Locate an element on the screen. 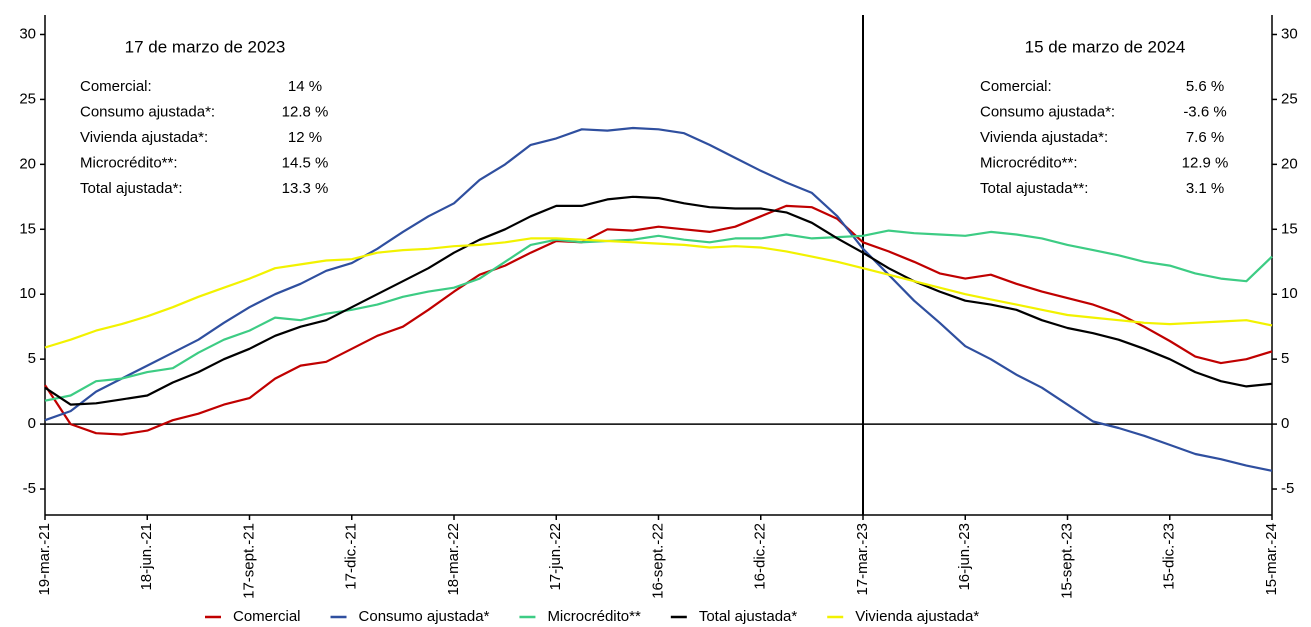 This screenshot has width=1311, height=627. x-tick-label: 17-mar.-23 is located at coordinates (862, 559).